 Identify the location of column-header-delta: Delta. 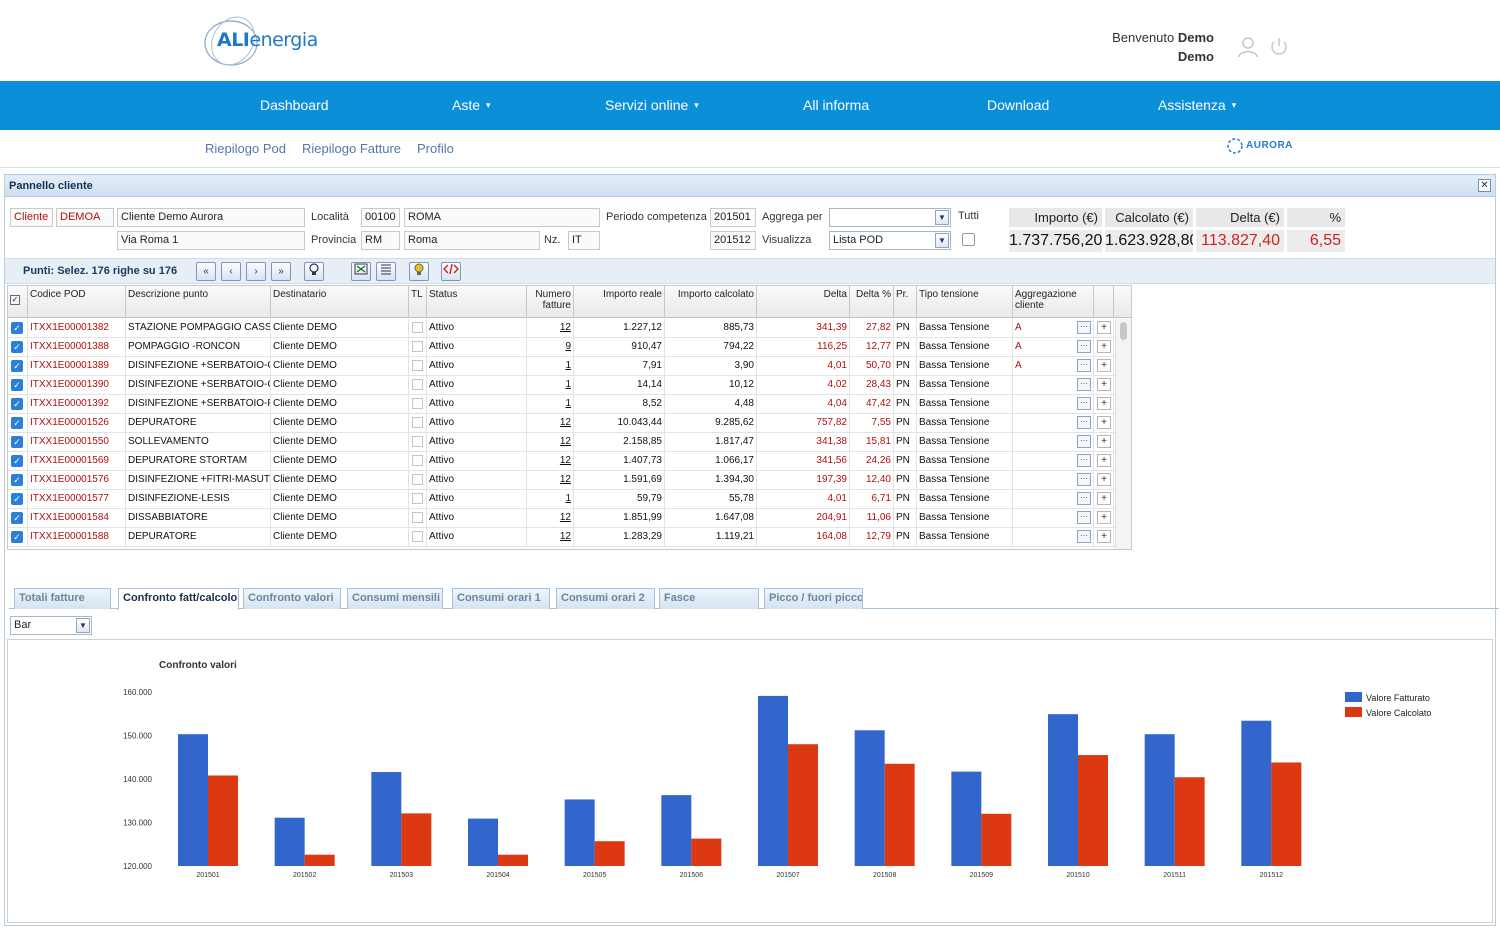
(803, 302).